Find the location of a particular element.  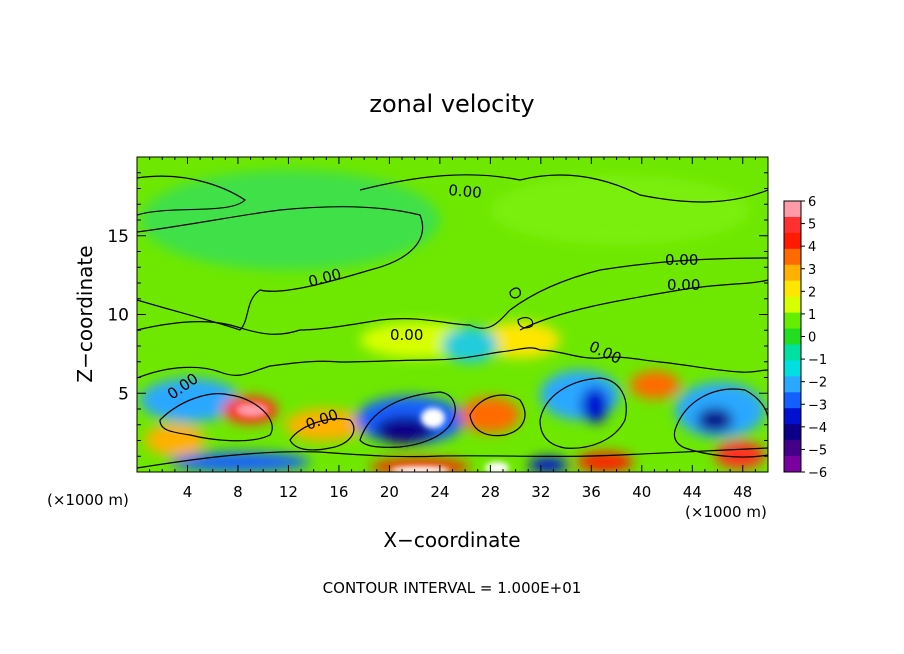

colorbar-label: −1 is located at coordinates (817, 360).